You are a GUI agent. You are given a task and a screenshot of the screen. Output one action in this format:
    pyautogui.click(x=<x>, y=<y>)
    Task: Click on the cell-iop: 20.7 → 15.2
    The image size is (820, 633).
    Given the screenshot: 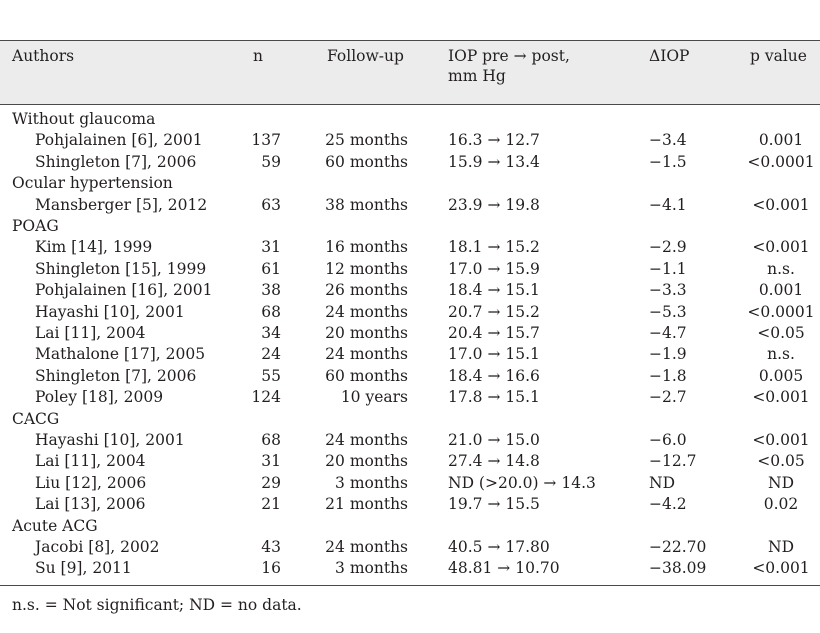 What is the action you would take?
    pyautogui.click(x=494, y=311)
    